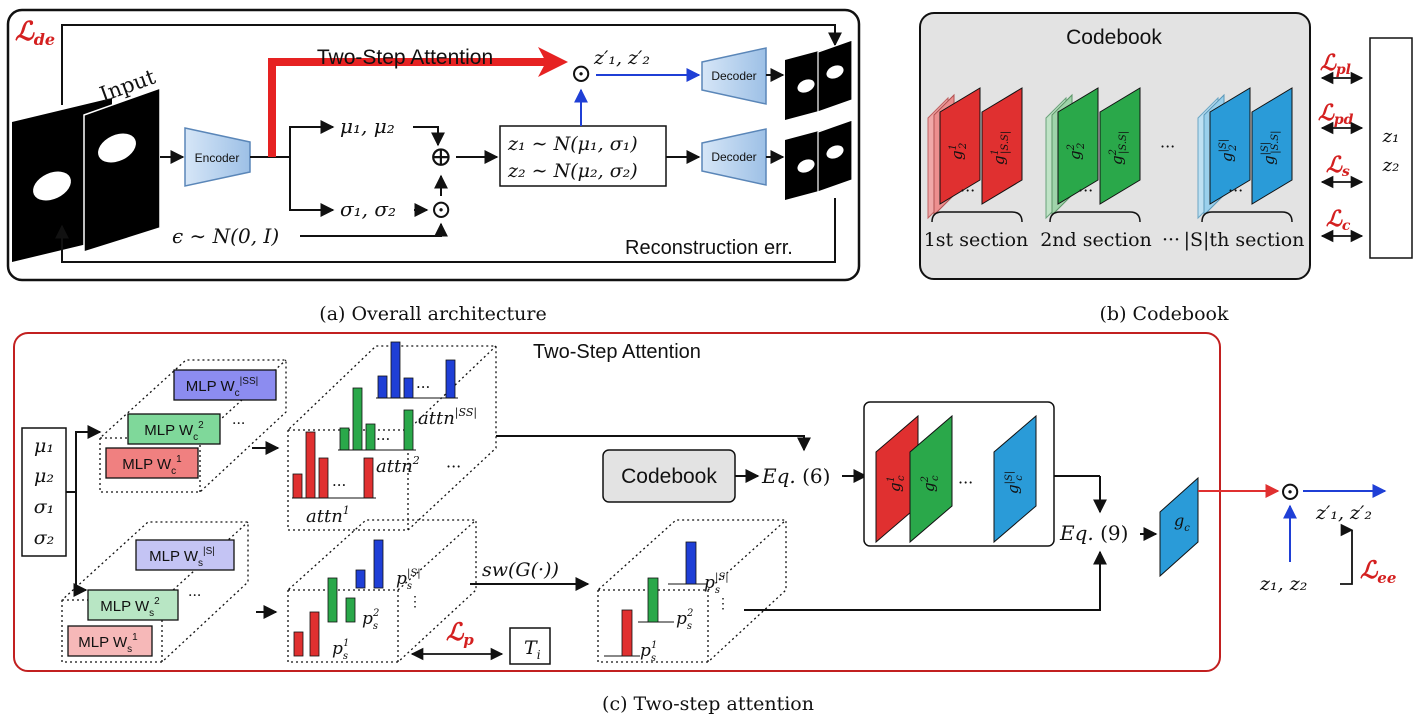 The width and height of the screenshot is (1428, 727). What do you see at coordinates (1335, 64) in the screenshot?
I see `loss-pl: ℒpl` at bounding box center [1335, 64].